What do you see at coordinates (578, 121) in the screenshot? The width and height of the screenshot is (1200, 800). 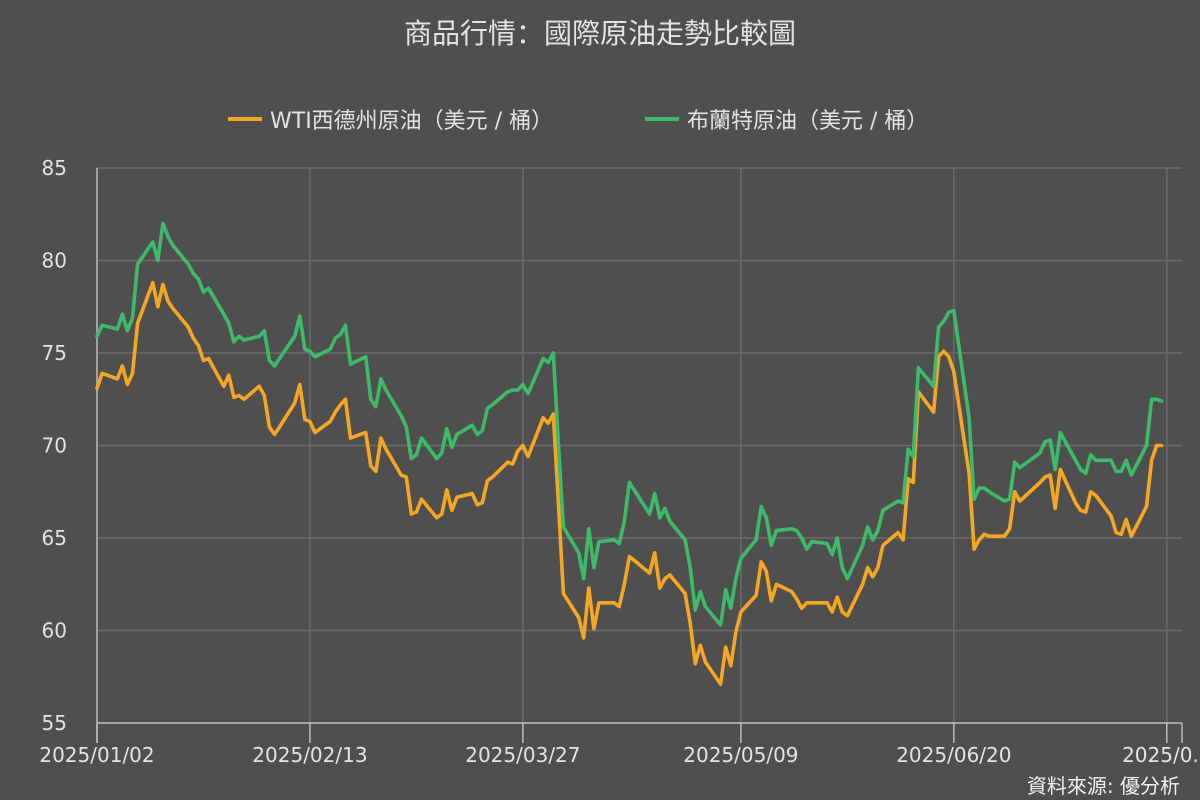 I see `legend: WTI西德州原油（美元 / 桶） 布蘭特原油（美元 / 桶）` at bounding box center [578, 121].